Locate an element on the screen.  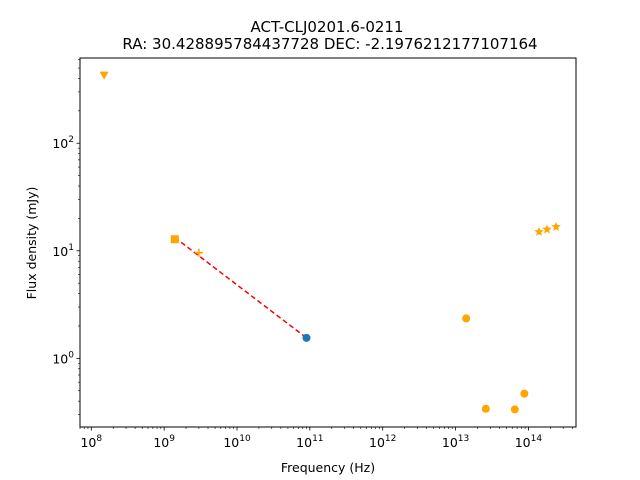
fit-line is located at coordinates (240, 287).